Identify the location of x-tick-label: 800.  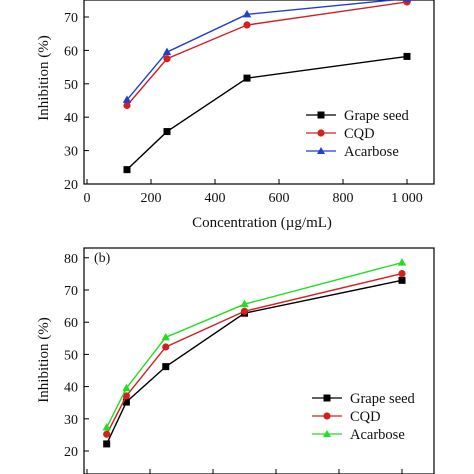
(343, 198).